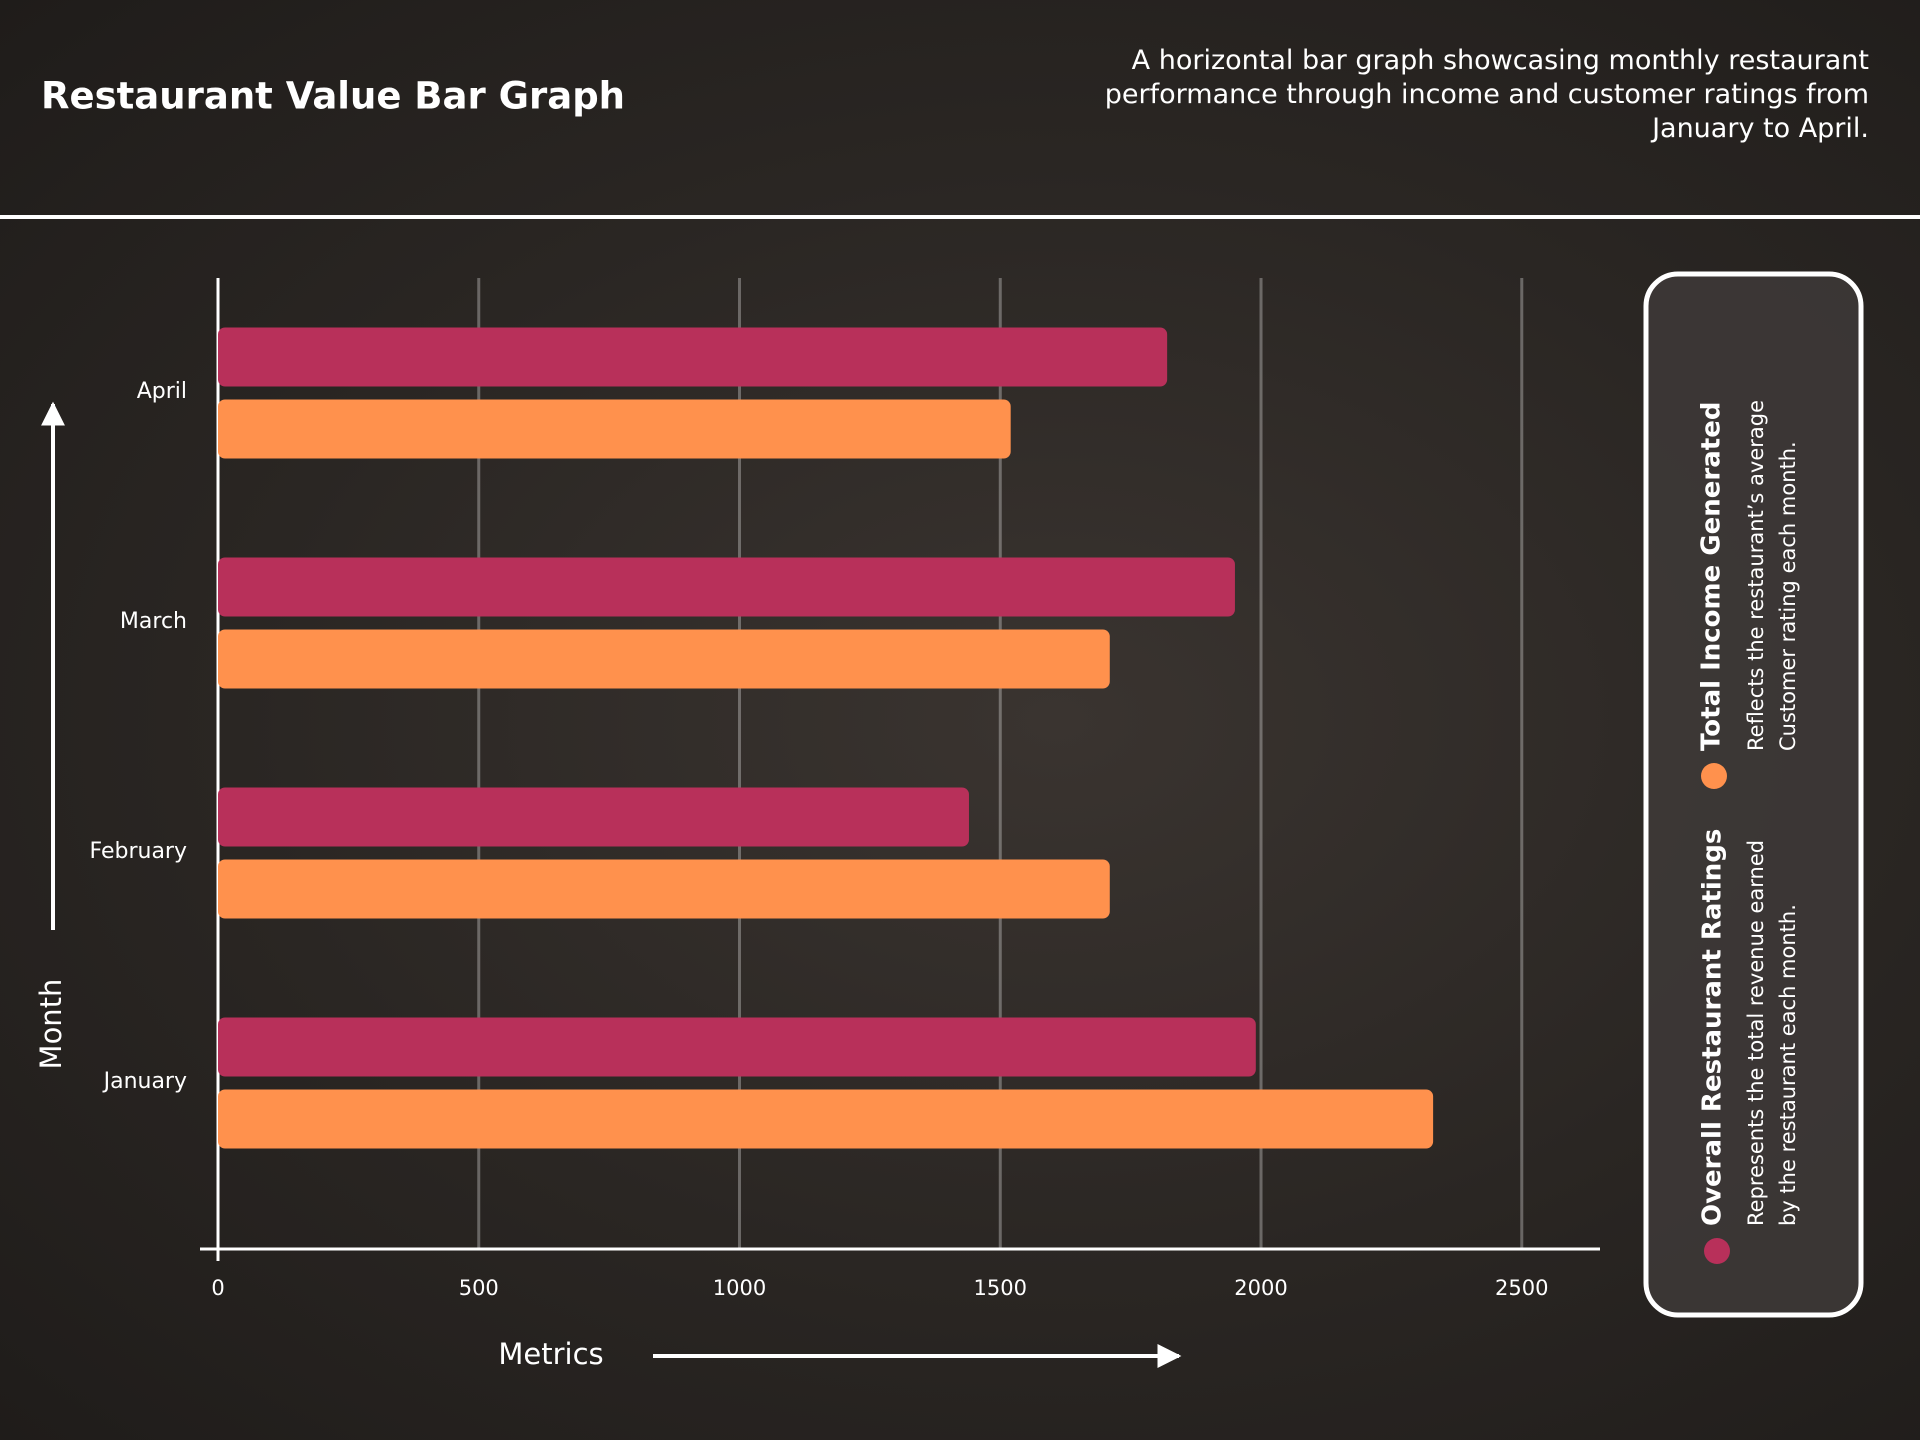 The image size is (1920, 1440). What do you see at coordinates (217, 1288) in the screenshot?
I see `x-tick-label: 0` at bounding box center [217, 1288].